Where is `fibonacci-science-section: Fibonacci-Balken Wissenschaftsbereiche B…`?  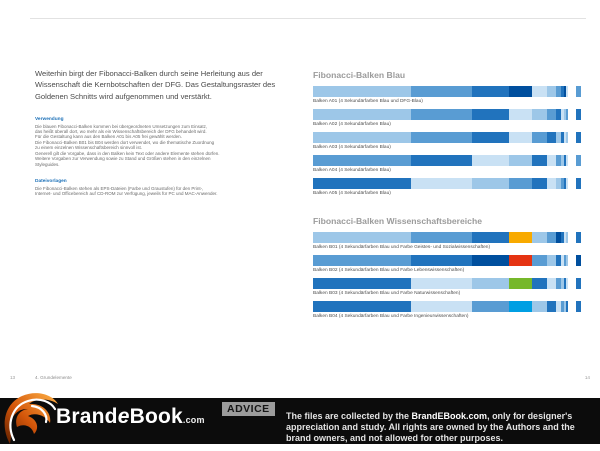
fibonacci-science-section: Fibonacci-Balken Wissenschaftsbereiche B… is located at coordinates (449, 270).